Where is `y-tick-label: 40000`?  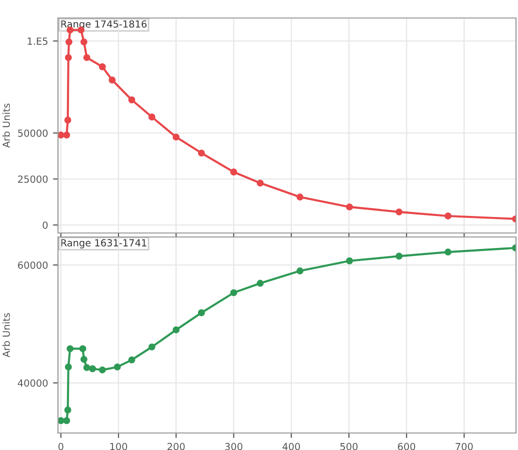 y-tick-label: 40000 is located at coordinates (33, 383).